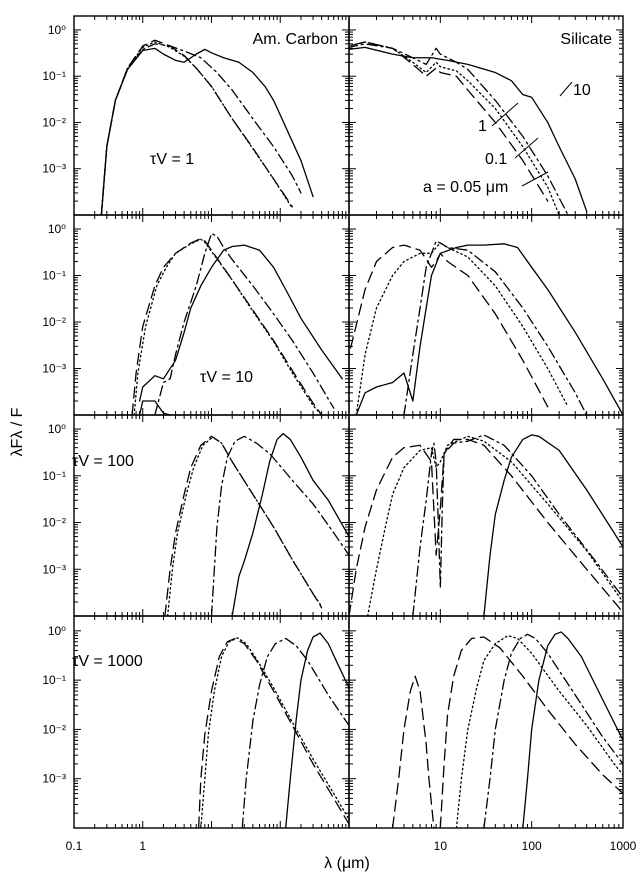 This screenshot has width=643, height=878. What do you see at coordinates (623, 846) in the screenshot?
I see `x-tick-label: 1000` at bounding box center [623, 846].